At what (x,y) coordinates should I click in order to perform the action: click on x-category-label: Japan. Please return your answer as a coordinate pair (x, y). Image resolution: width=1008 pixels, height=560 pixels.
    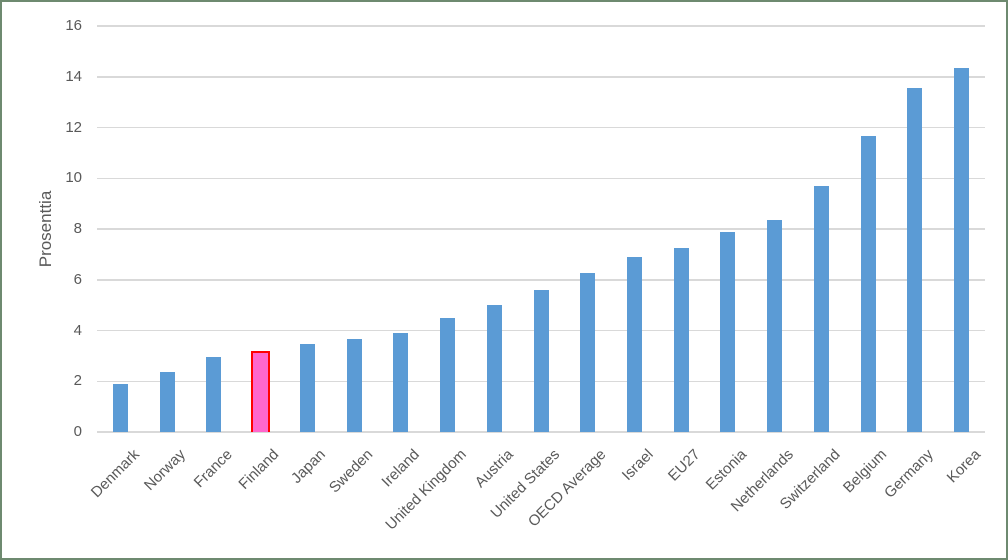
    Looking at the image, I should click on (309, 466).